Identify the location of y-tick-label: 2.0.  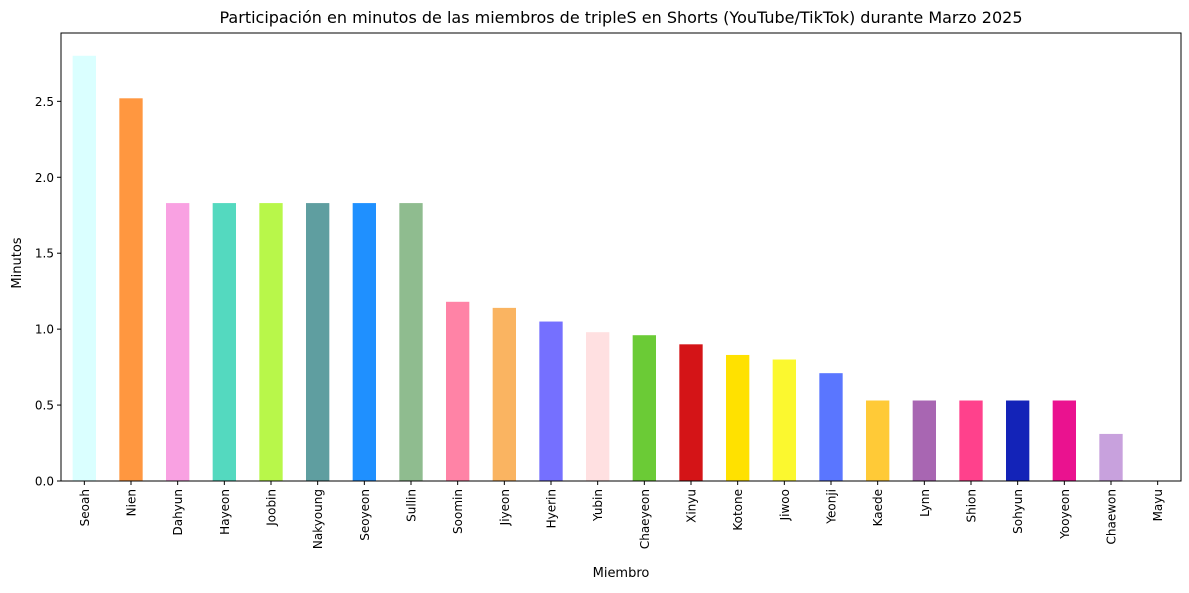
(44, 178).